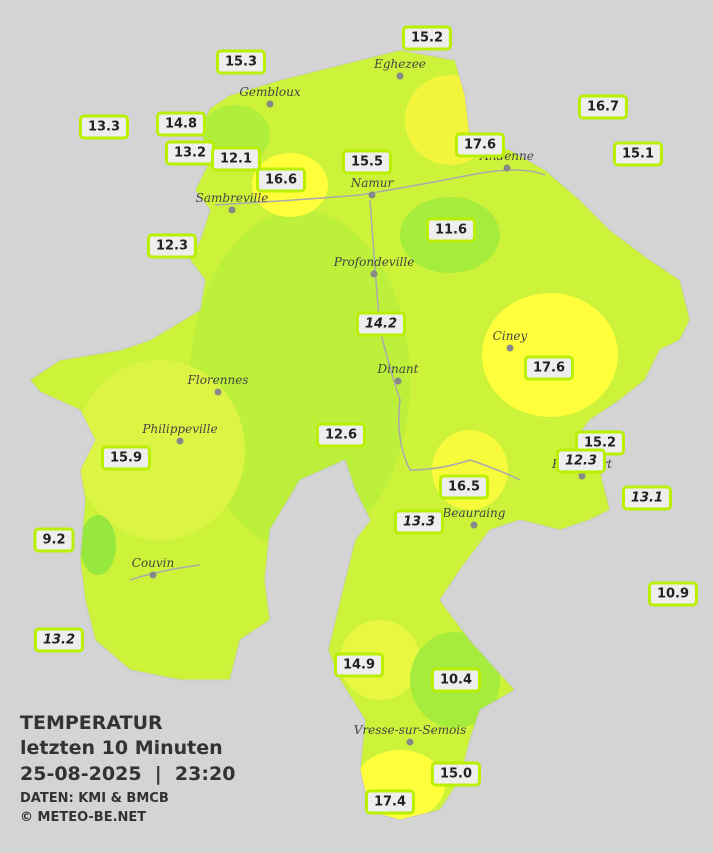 The height and width of the screenshot is (853, 713). I want to click on station-temperature: 15.2, so click(427, 38).